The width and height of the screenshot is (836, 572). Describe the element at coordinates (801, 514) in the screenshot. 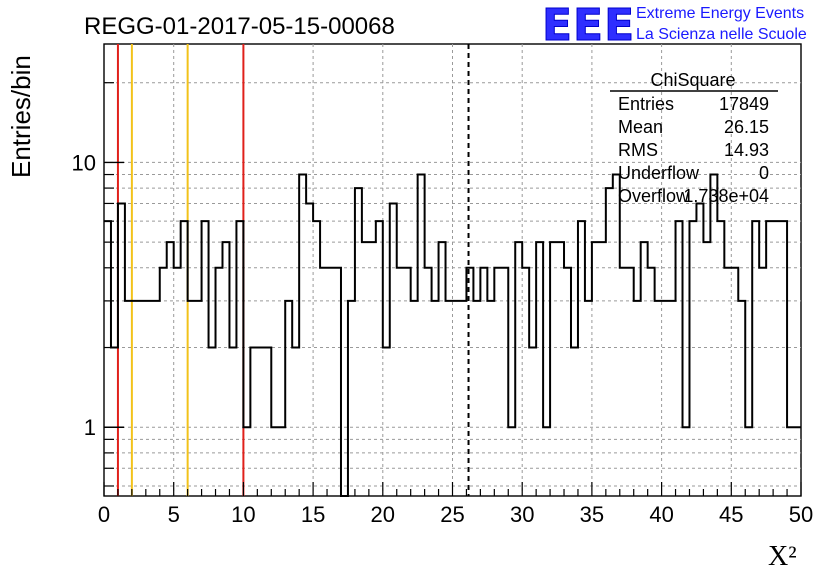

I see `x-tick-label: 50` at that location.